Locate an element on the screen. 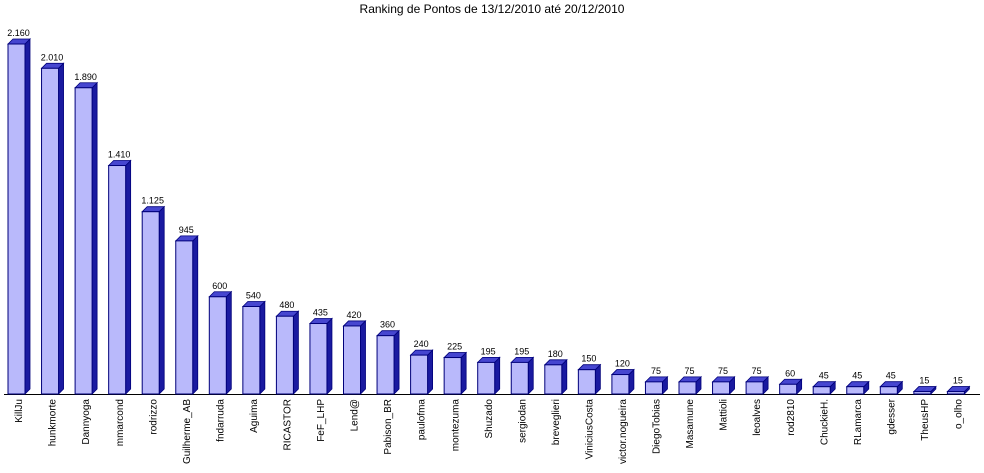 The width and height of the screenshot is (984, 473). category-label: Shuzado is located at coordinates (489, 419).